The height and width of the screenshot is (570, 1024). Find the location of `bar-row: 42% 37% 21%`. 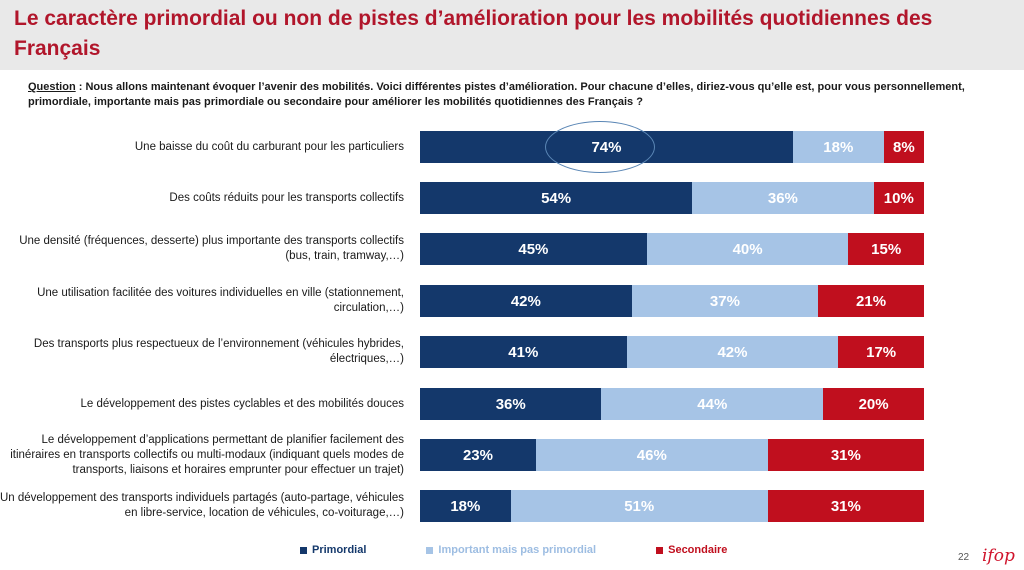

bar-row: 42% 37% 21% is located at coordinates (672, 301).